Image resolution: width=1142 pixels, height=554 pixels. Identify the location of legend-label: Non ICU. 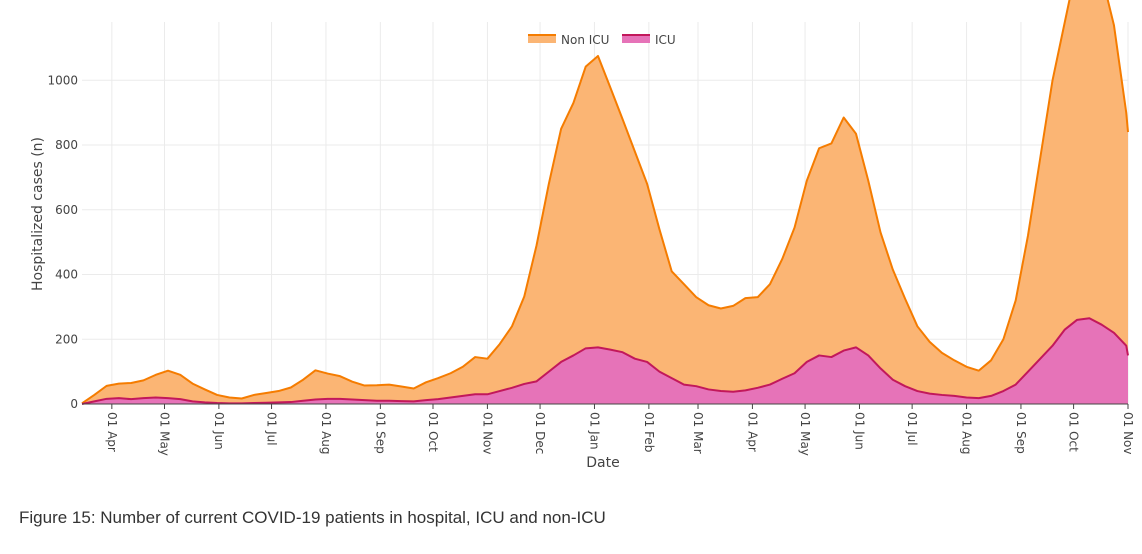
(585, 40).